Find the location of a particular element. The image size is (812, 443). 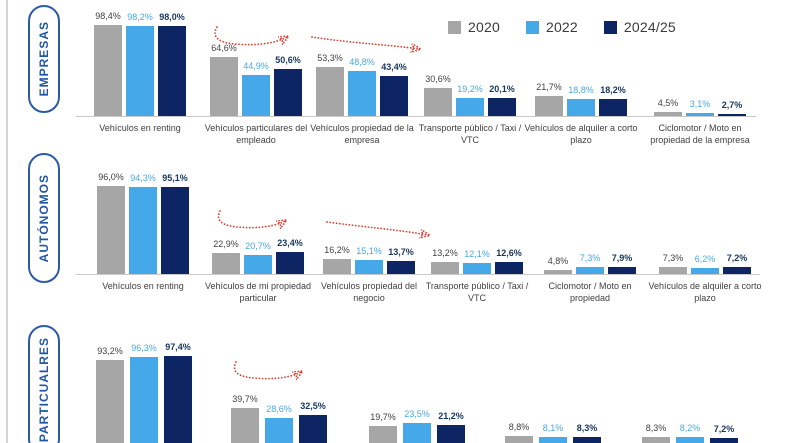

value-label: 43,4% is located at coordinates (394, 67).